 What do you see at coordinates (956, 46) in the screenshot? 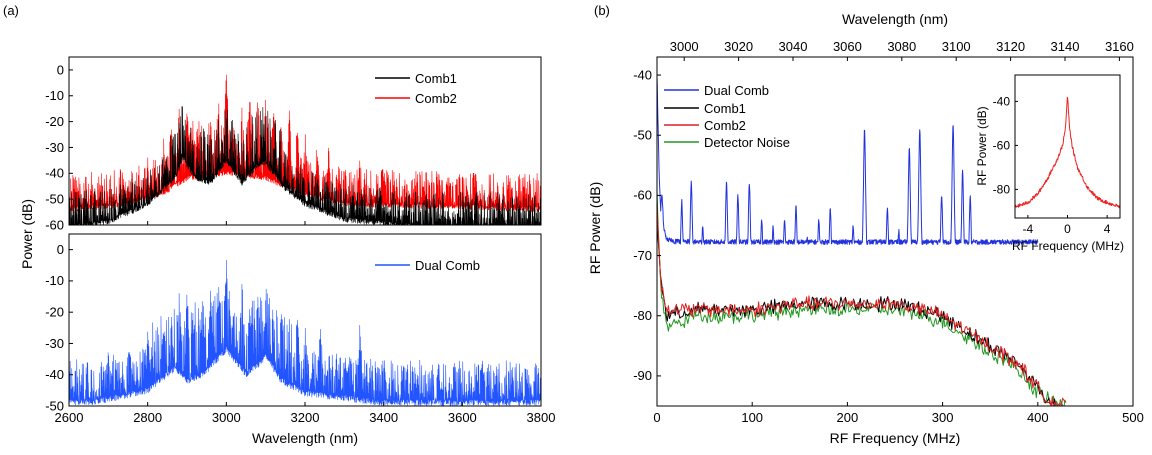
I see `panel-b-top-x-tick-label: 3100` at bounding box center [956, 46].